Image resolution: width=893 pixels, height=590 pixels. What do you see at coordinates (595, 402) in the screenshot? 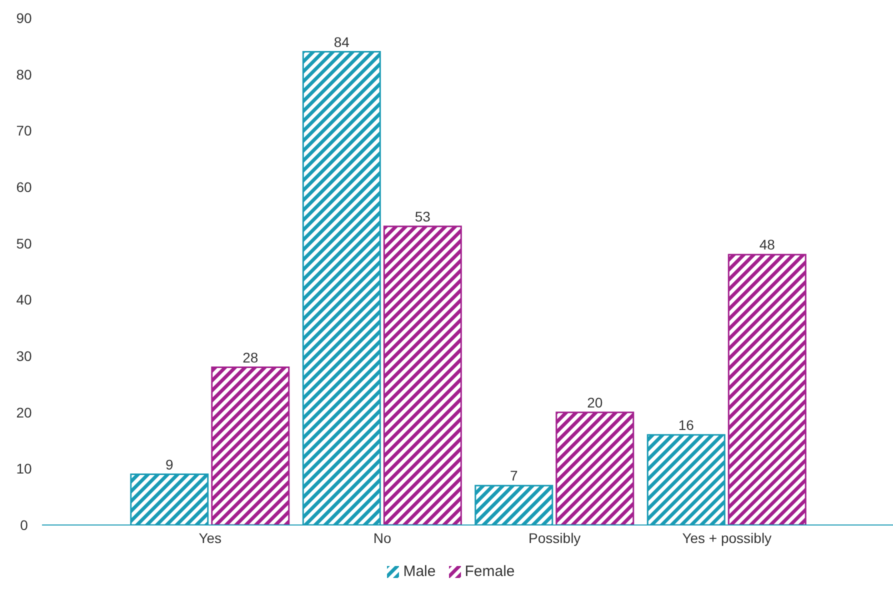
I see `data-label: 20` at bounding box center [595, 402].